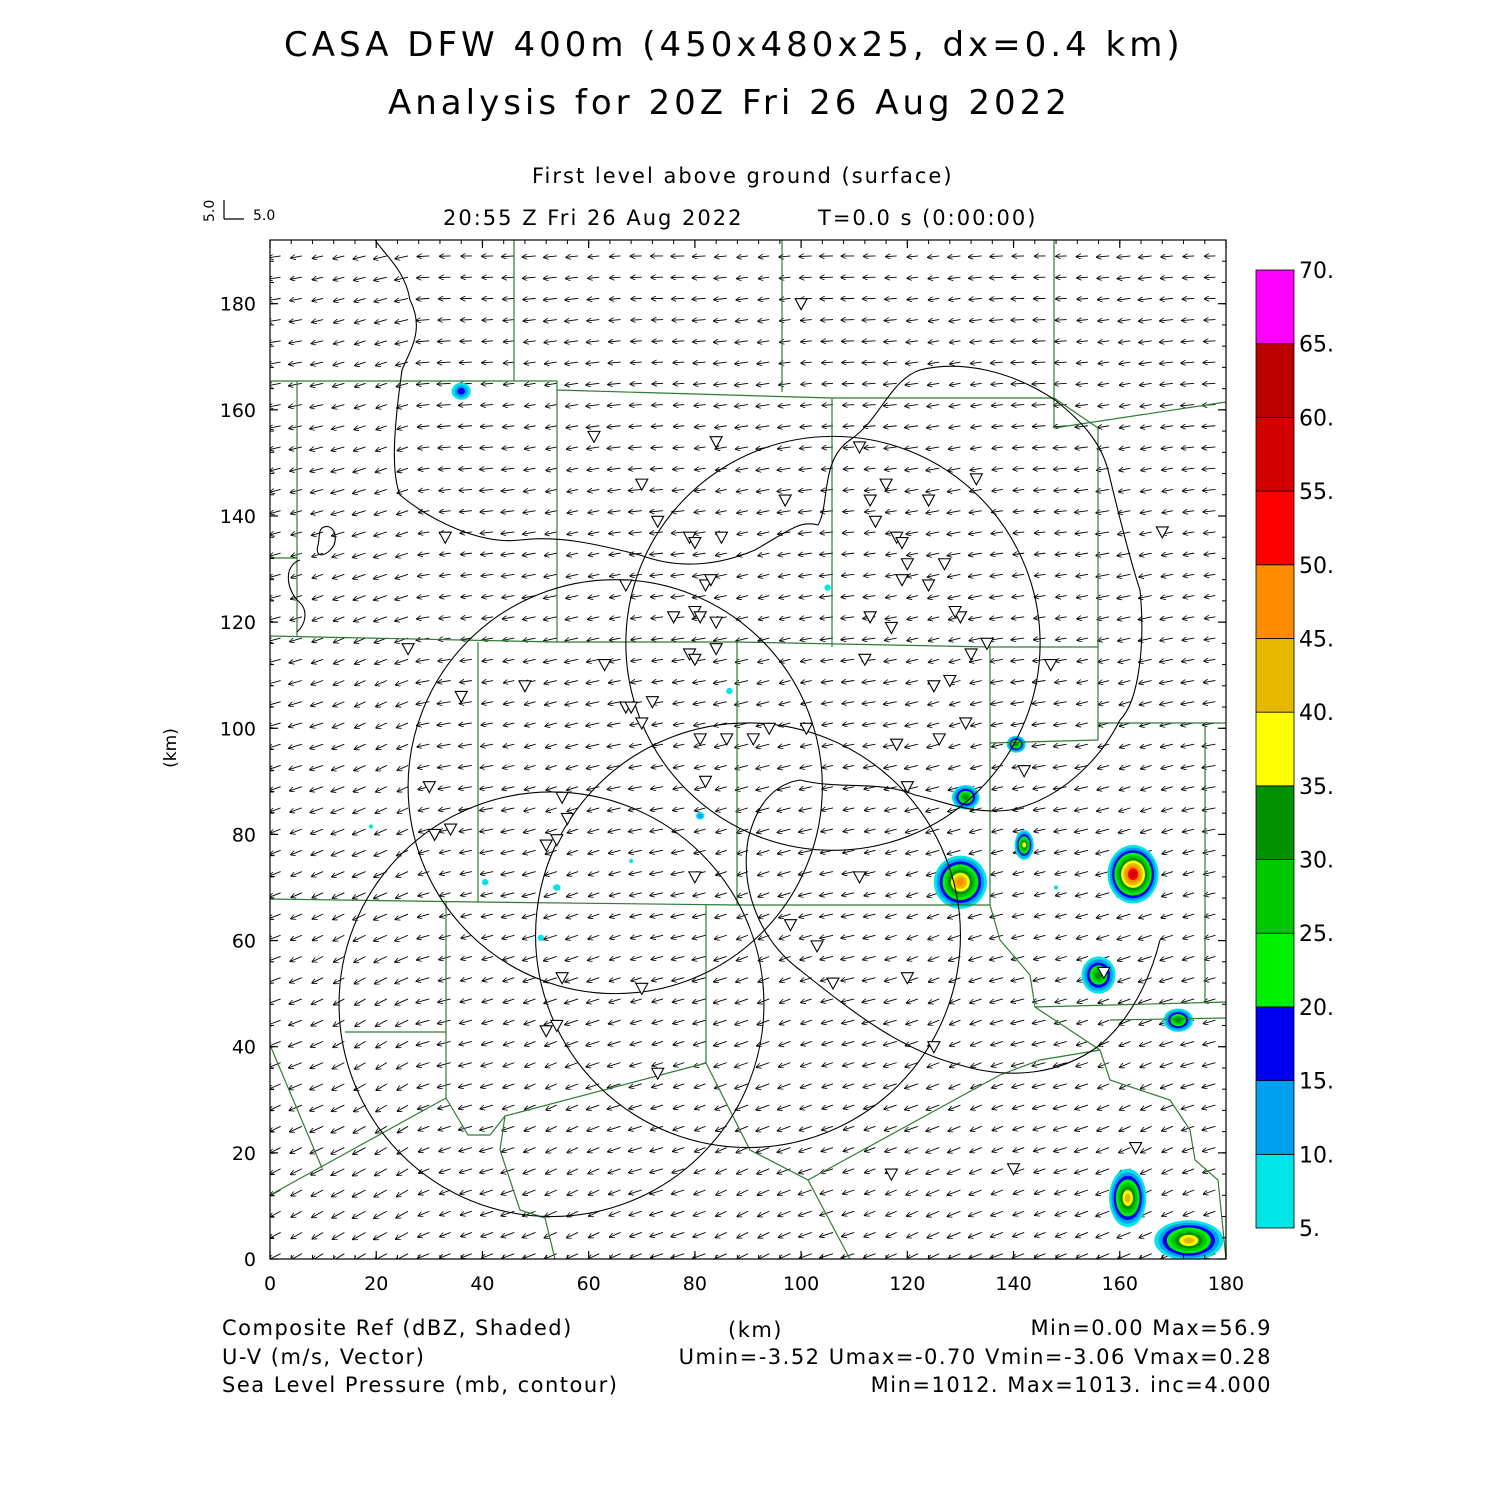 Image resolution: width=1500 pixels, height=1500 pixels. Describe the element at coordinates (238, 517) in the screenshot. I see `y-tick-label: 140` at that location.